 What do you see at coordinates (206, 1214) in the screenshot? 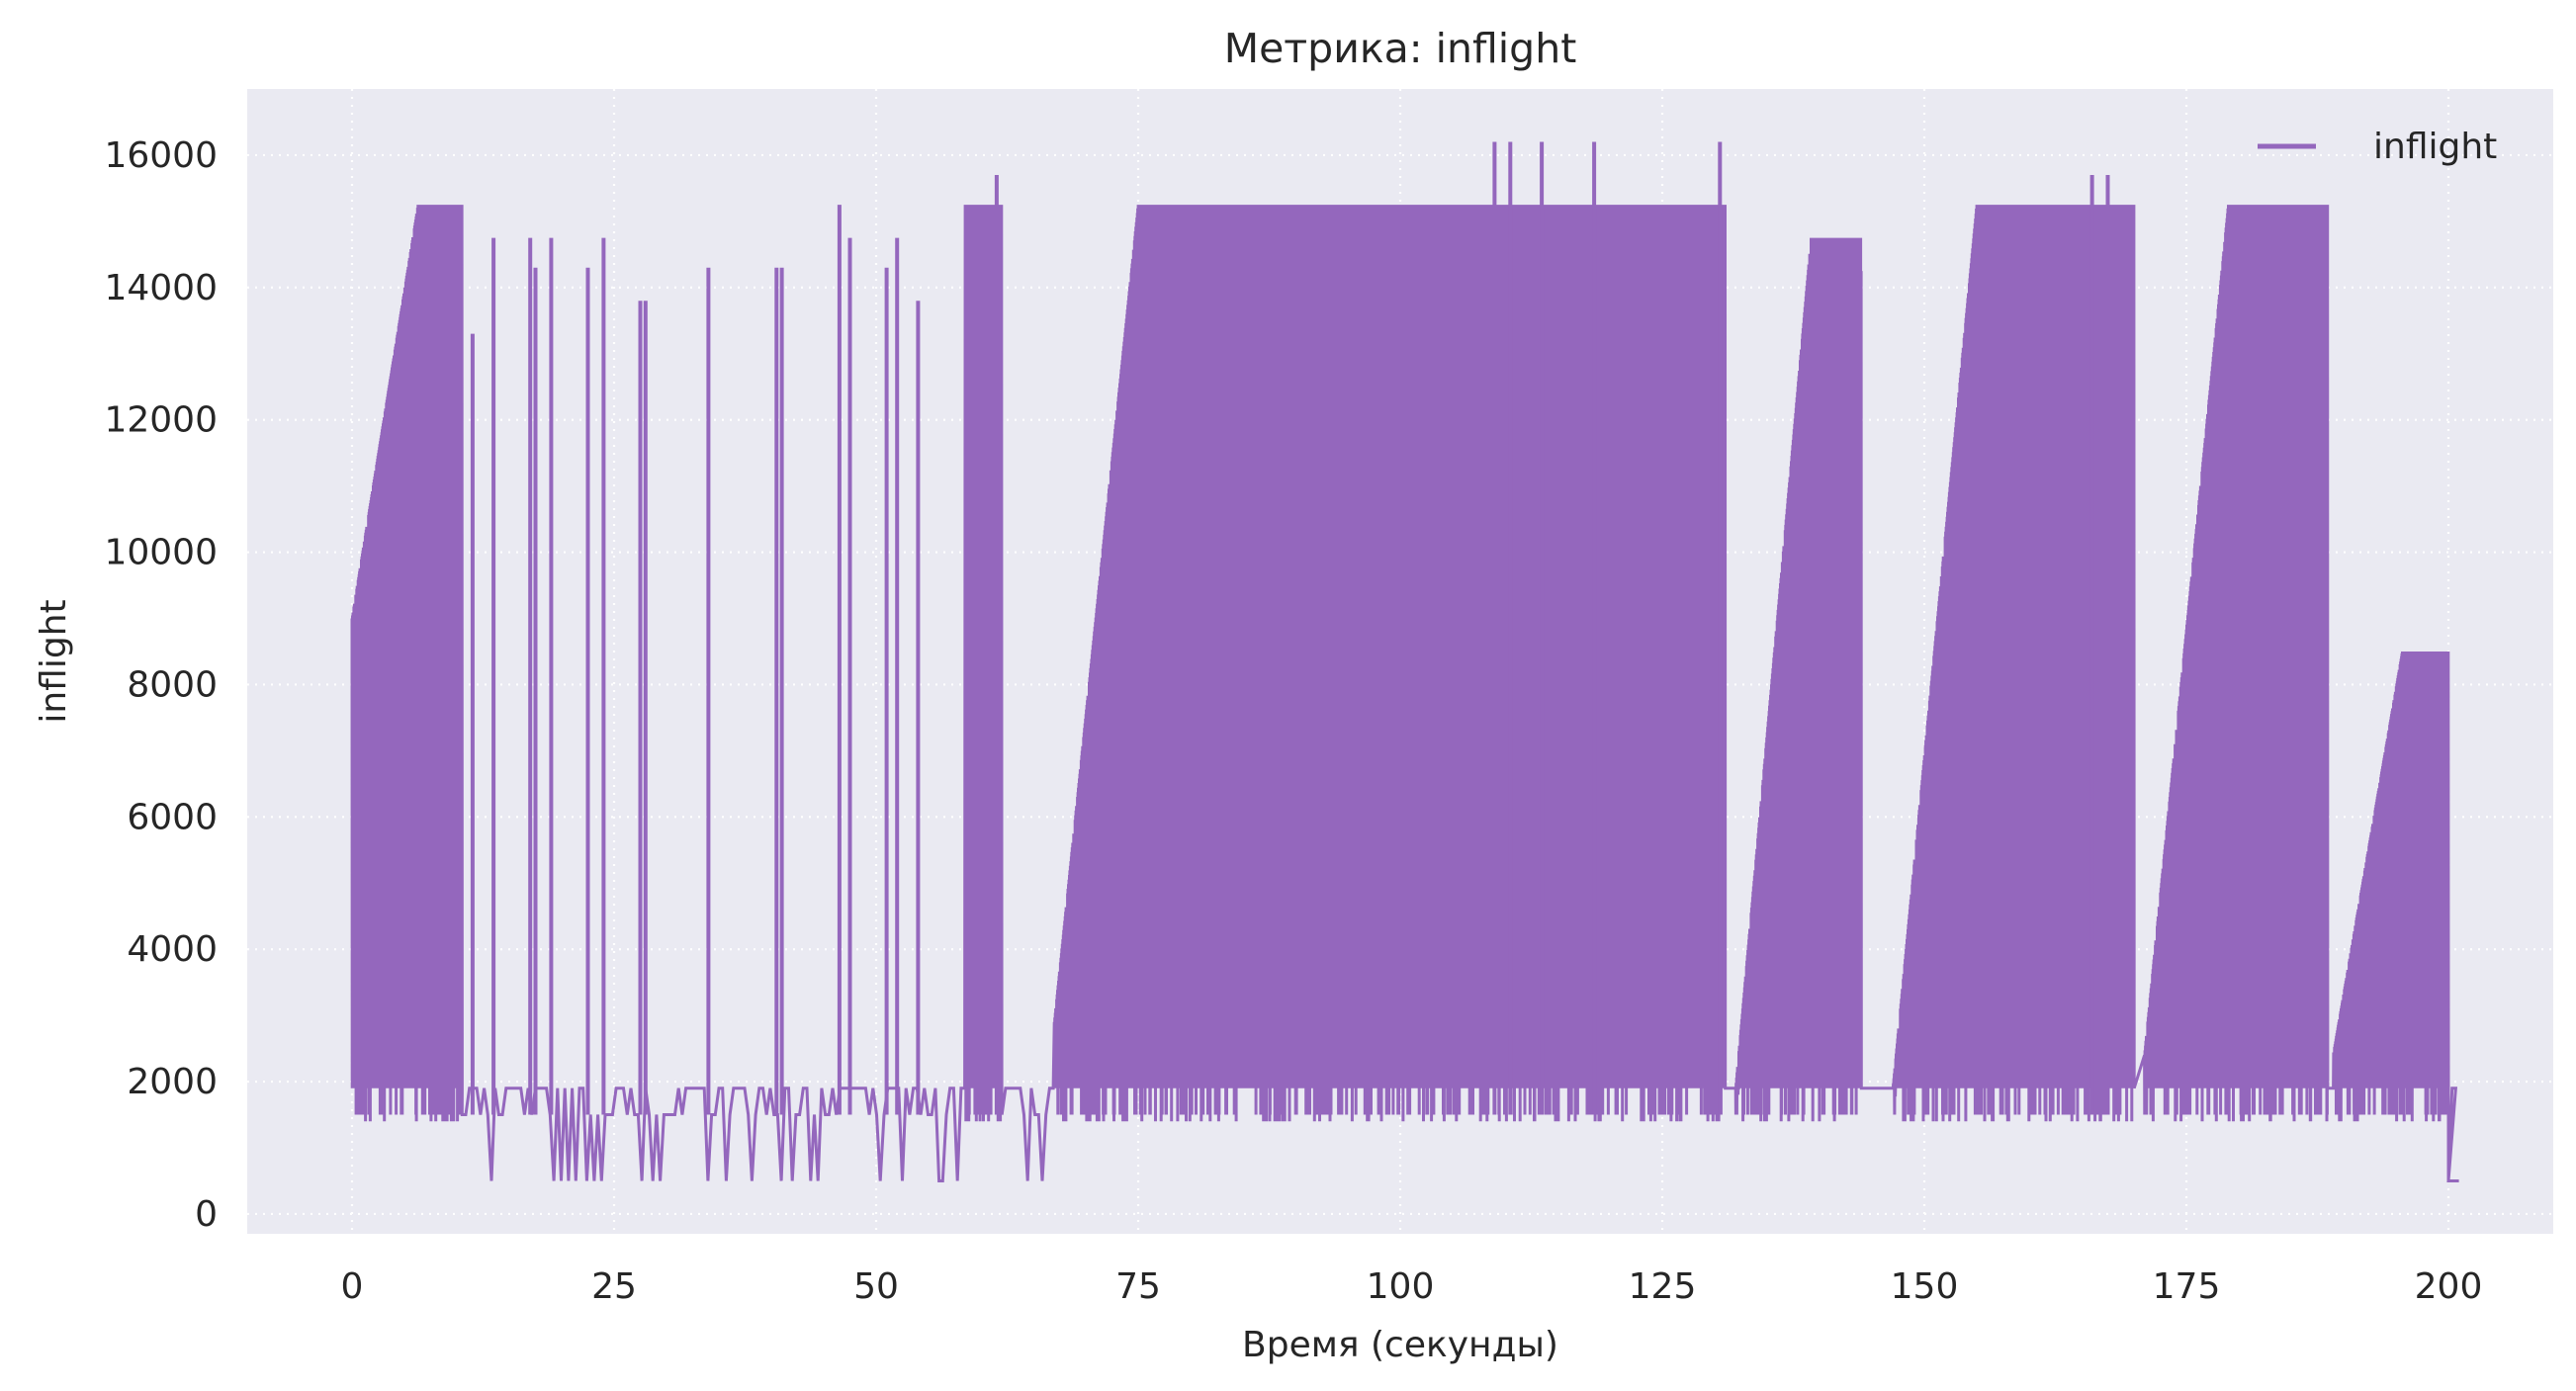
I see `y-tick-label: 0` at bounding box center [206, 1214].